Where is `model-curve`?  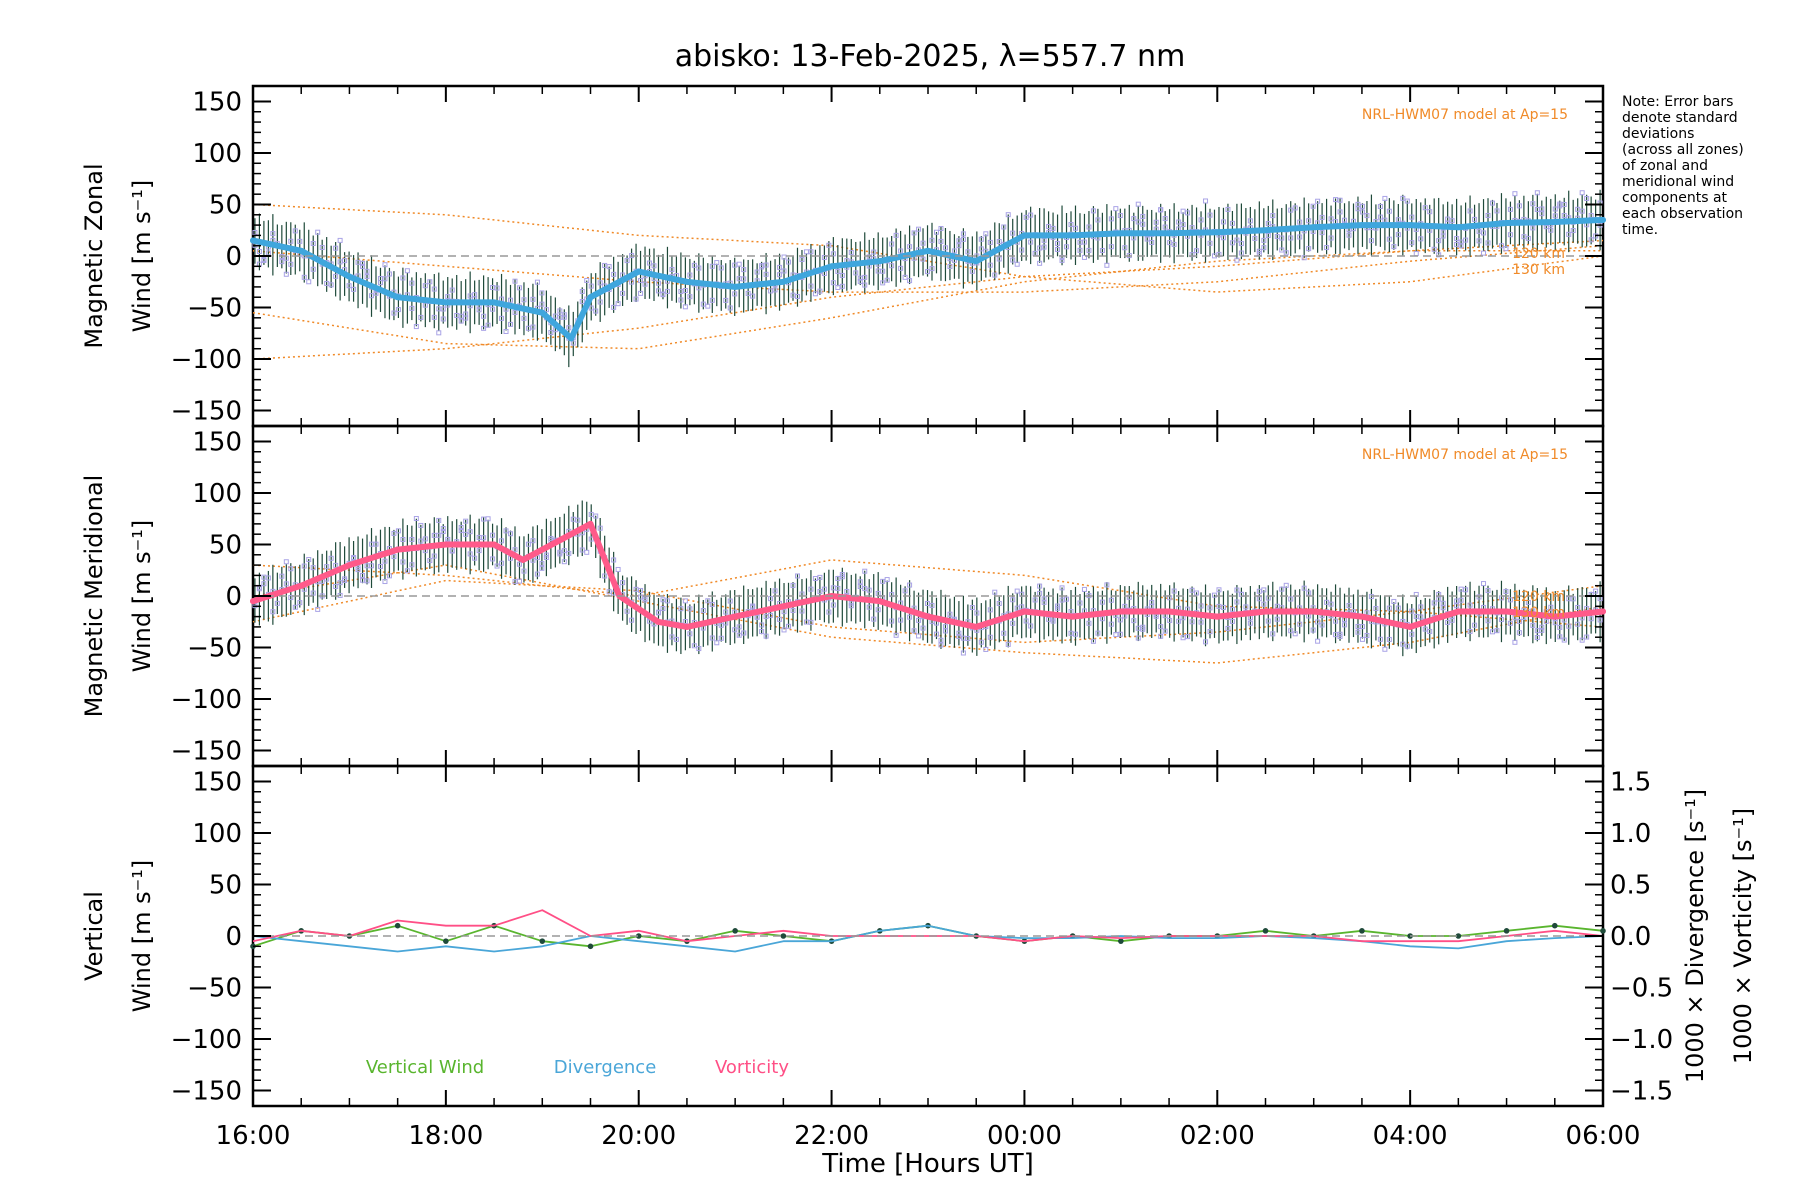 model-curve is located at coordinates (928, 593).